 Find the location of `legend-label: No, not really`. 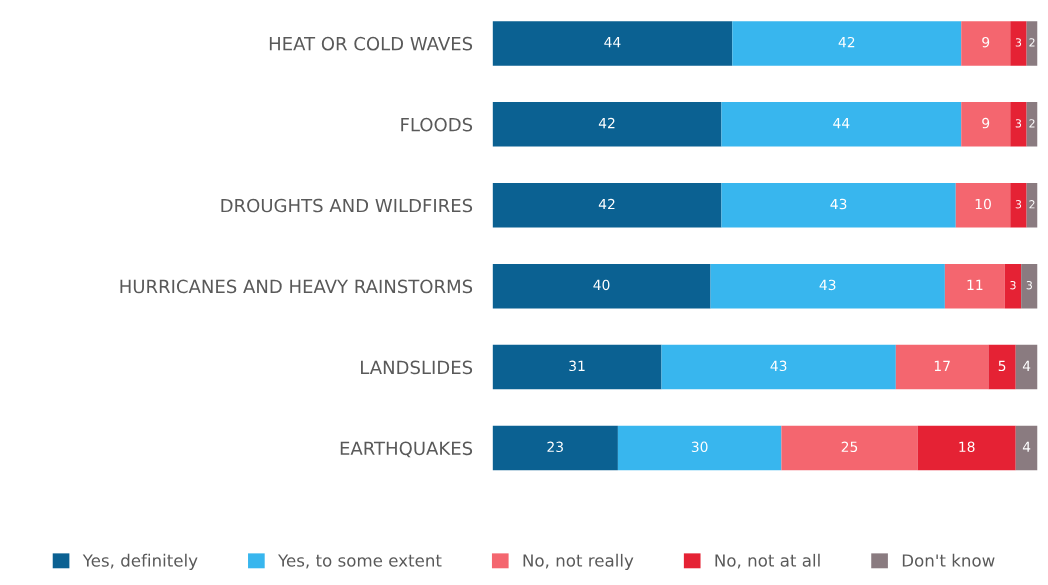

legend-label: No, not really is located at coordinates (578, 561).